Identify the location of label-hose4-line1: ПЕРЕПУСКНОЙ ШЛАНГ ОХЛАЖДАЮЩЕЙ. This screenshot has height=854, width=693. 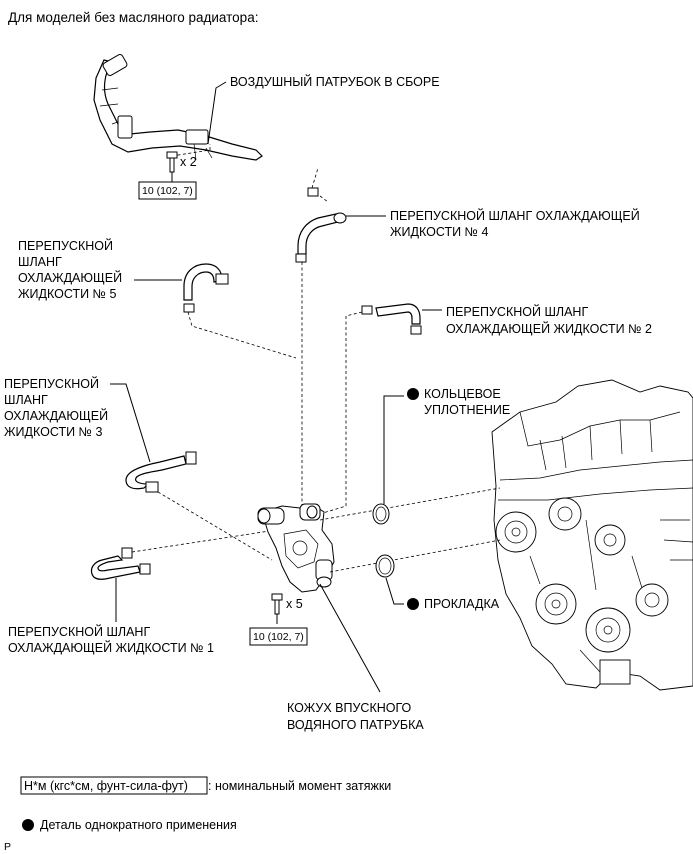
(515, 215).